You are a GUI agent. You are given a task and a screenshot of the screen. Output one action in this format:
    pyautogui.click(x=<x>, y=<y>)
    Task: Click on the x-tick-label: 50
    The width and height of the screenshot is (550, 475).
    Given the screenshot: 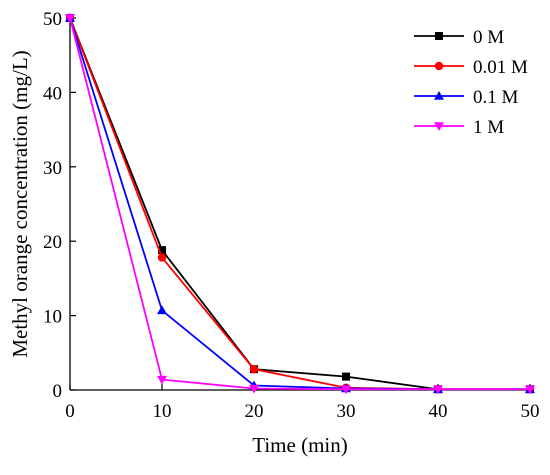 What is the action you would take?
    pyautogui.click(x=530, y=411)
    